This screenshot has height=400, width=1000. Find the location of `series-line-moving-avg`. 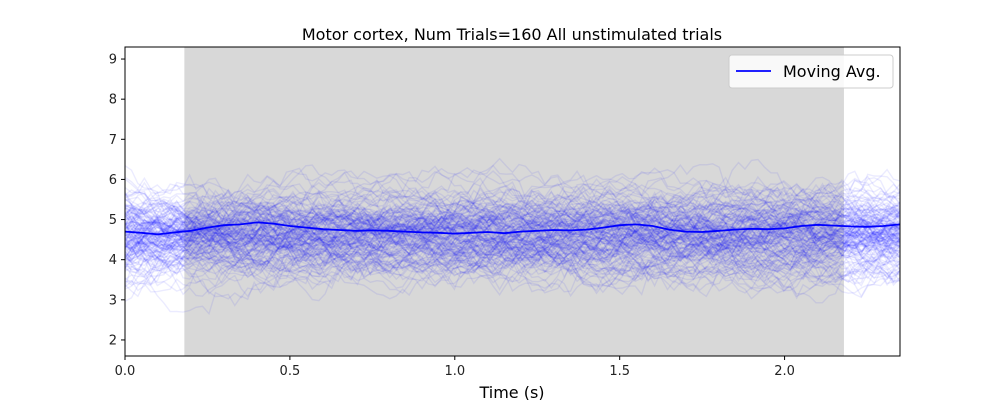

series-line-moving-avg is located at coordinates (512, 228).